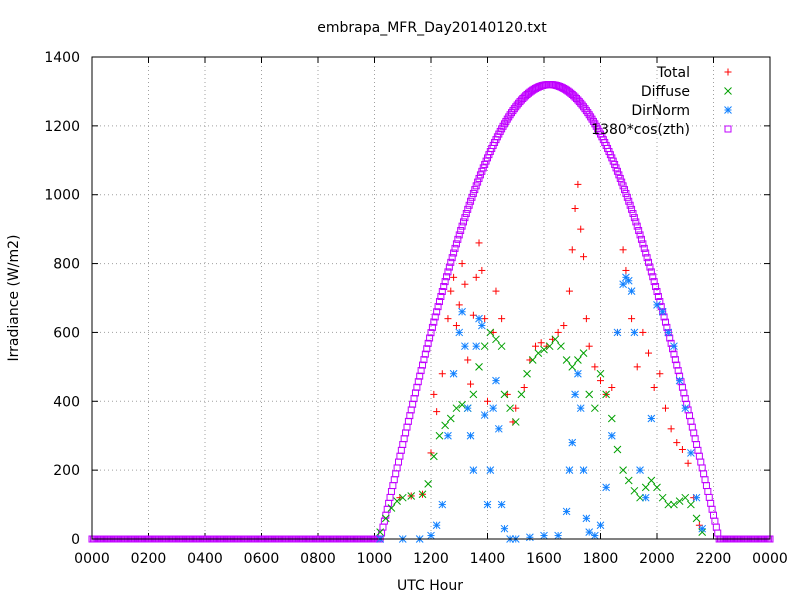  Describe the element at coordinates (601, 559) in the screenshot. I see `x-tick-label: 1800` at that location.